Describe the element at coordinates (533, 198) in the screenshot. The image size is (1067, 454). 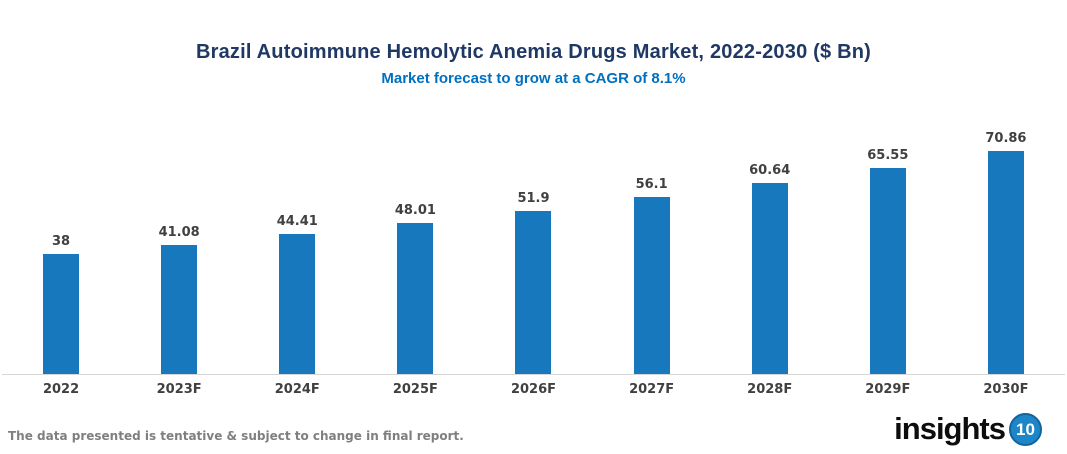
I see `bar-value-label: 51.9` at that location.